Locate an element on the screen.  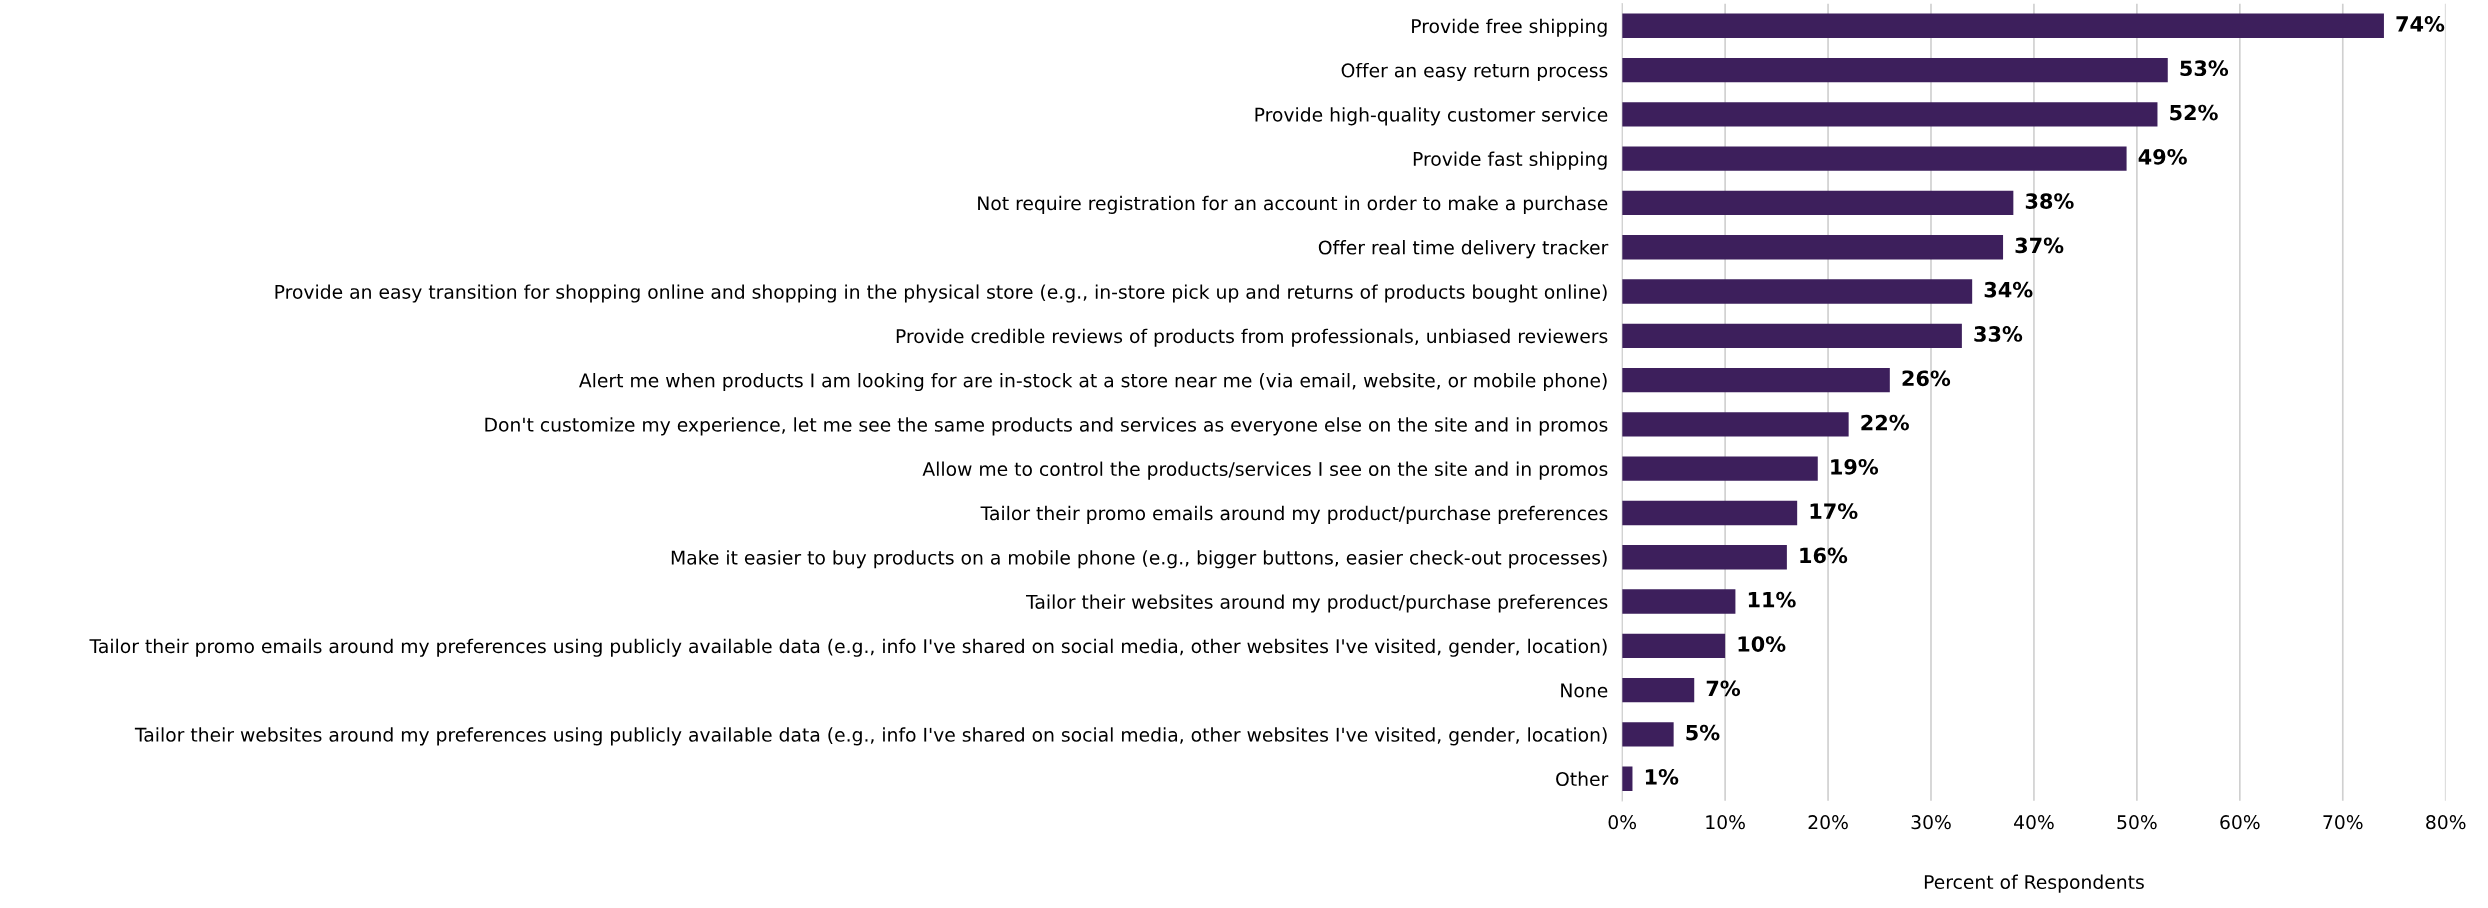
y-tick-label: Don't customize my experience, let me see the same products and services as everyone else on the site and in promos is located at coordinates (1046, 426).